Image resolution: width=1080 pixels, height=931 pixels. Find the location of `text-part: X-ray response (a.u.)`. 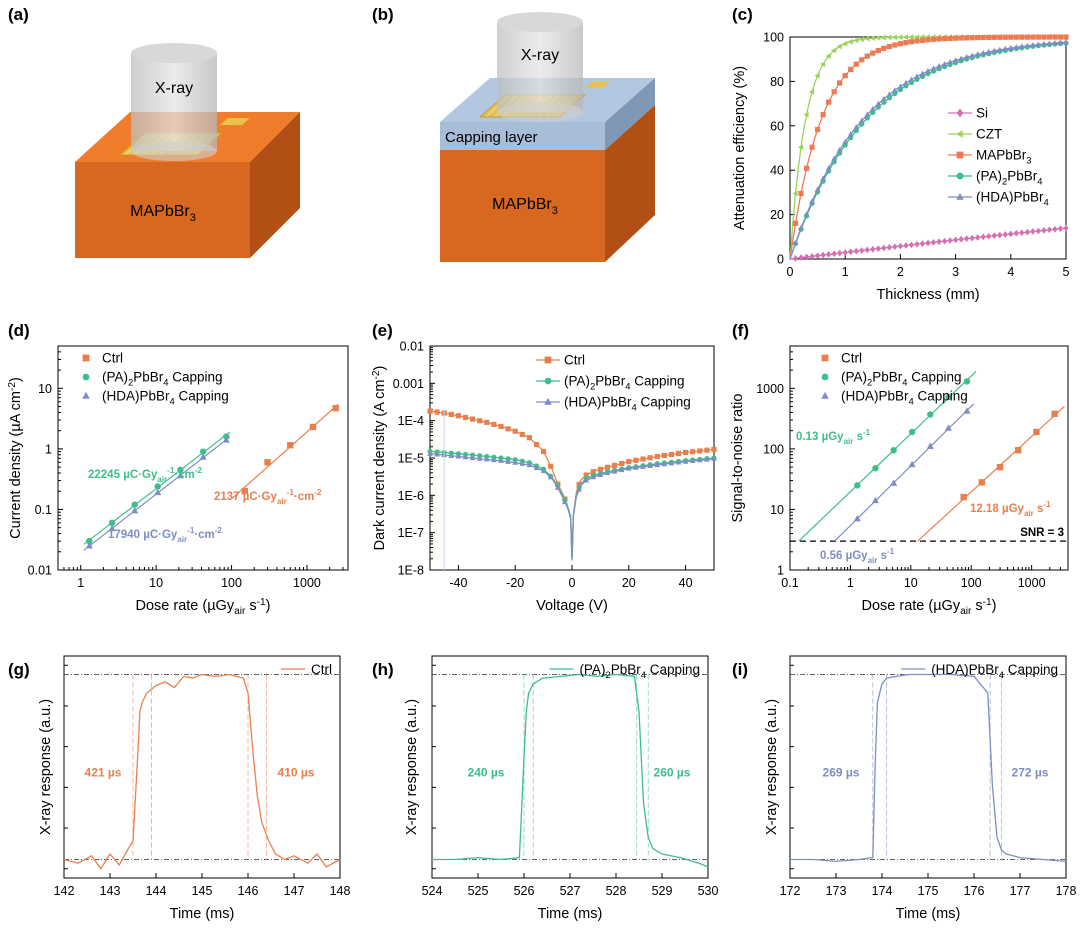

text-part: X-ray response (a.u.) is located at coordinates (772, 767).